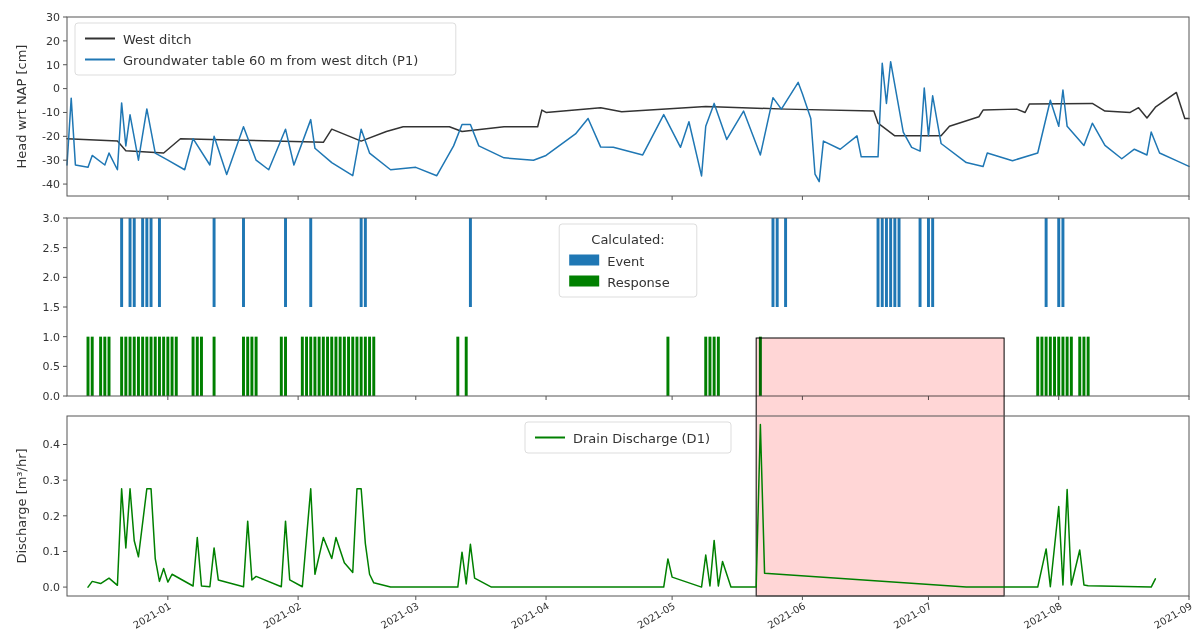  Describe the element at coordinates (641, 438) in the screenshot. I see `legend-label: Drain Discharge (D1)` at that location.